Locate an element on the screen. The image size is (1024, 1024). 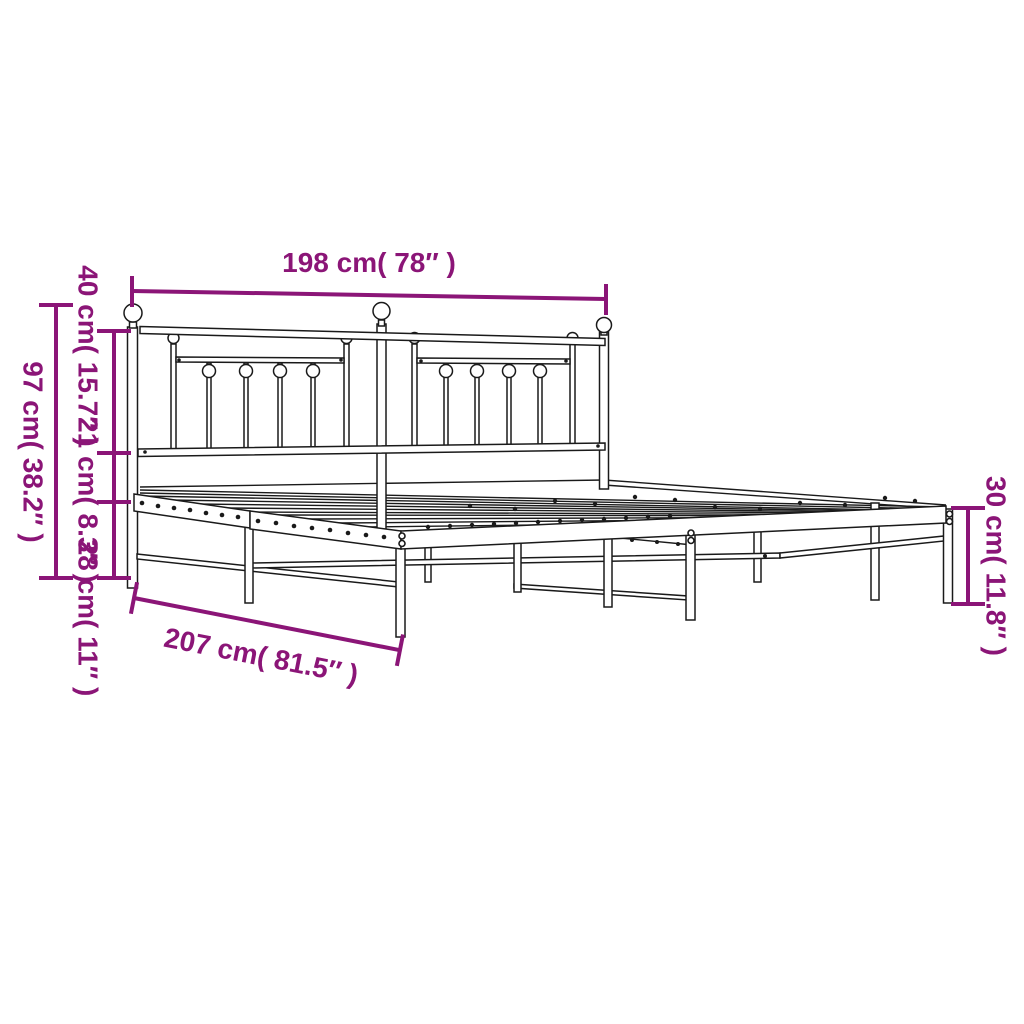
headboard-lower-label: 21 cm( 8.3″ ) is located at coordinates (88, 500).